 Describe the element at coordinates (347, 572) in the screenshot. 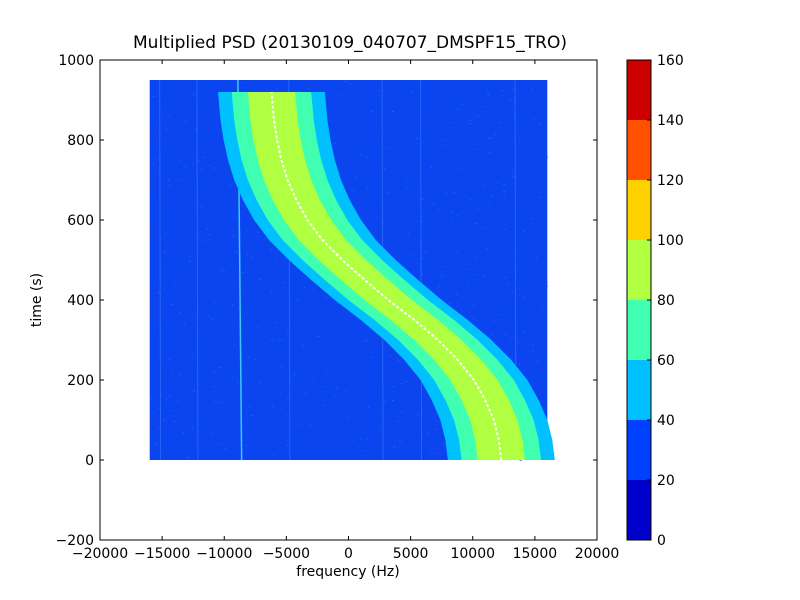

I see `x-axis-label: frequency (Hz)` at that location.